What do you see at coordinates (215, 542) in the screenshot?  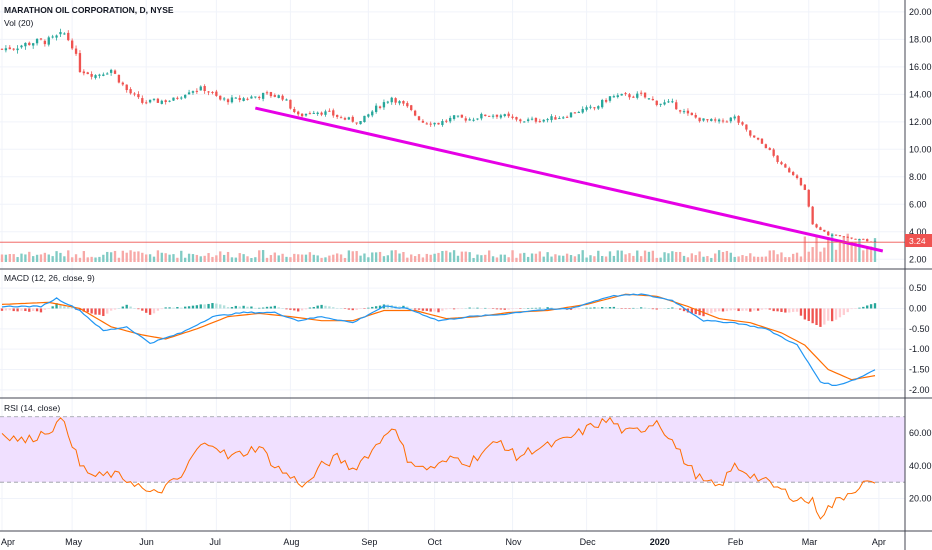 I see `time-tick-label: Jul` at bounding box center [215, 542].